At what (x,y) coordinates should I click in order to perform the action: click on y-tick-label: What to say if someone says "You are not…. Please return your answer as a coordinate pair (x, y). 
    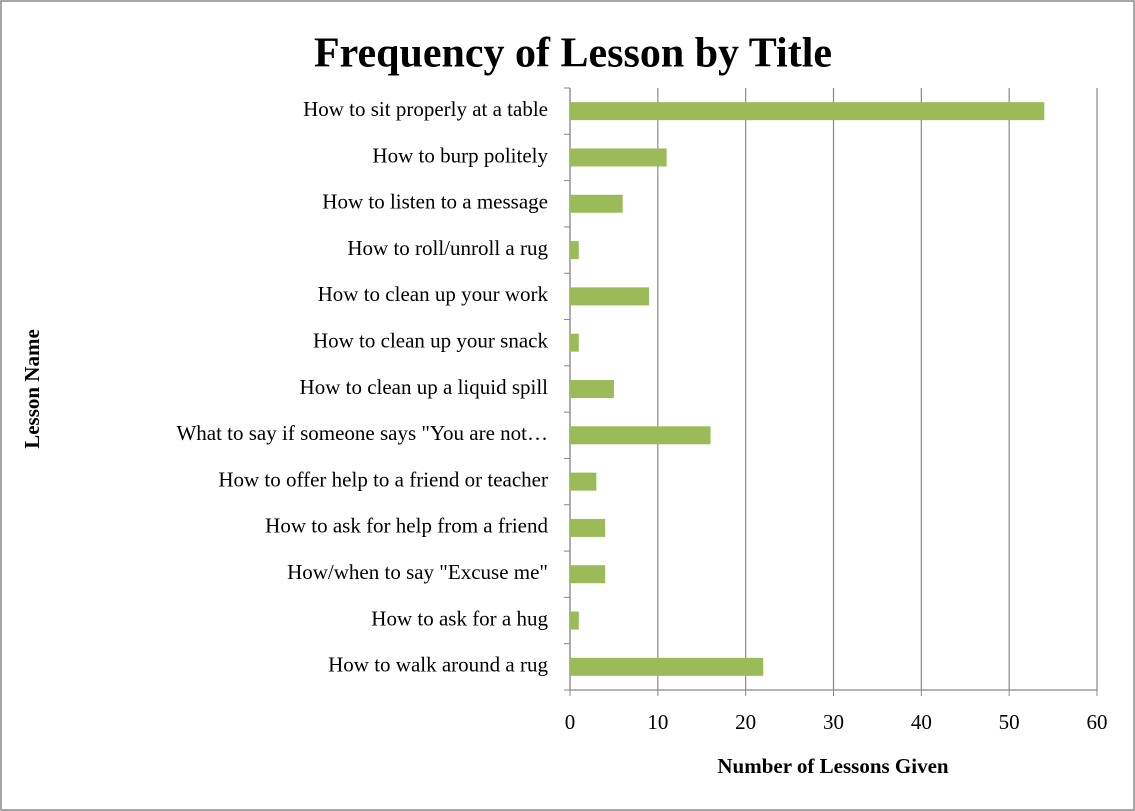
    Looking at the image, I should click on (362, 433).